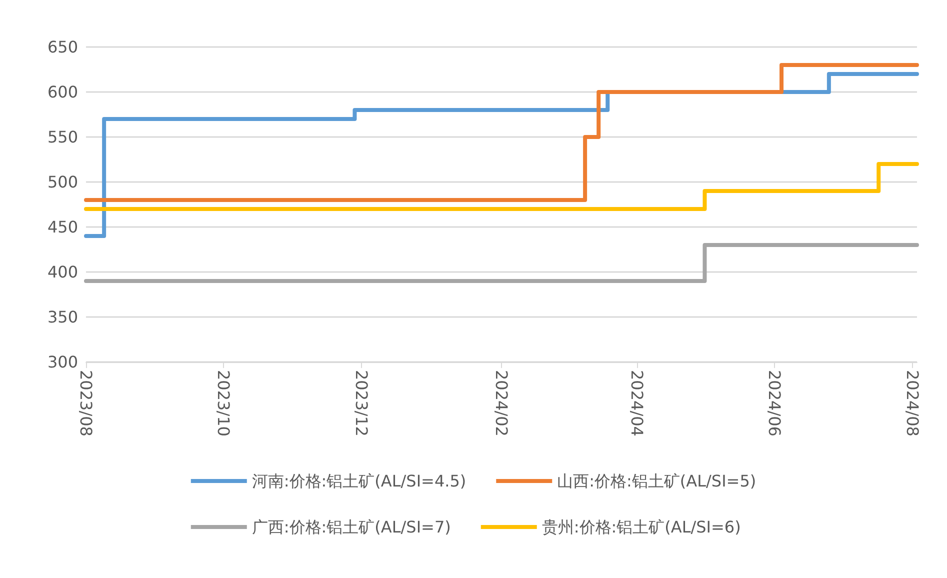 The width and height of the screenshot is (947, 578). I want to click on x-tick-label: 2023/08, so click(86, 403).